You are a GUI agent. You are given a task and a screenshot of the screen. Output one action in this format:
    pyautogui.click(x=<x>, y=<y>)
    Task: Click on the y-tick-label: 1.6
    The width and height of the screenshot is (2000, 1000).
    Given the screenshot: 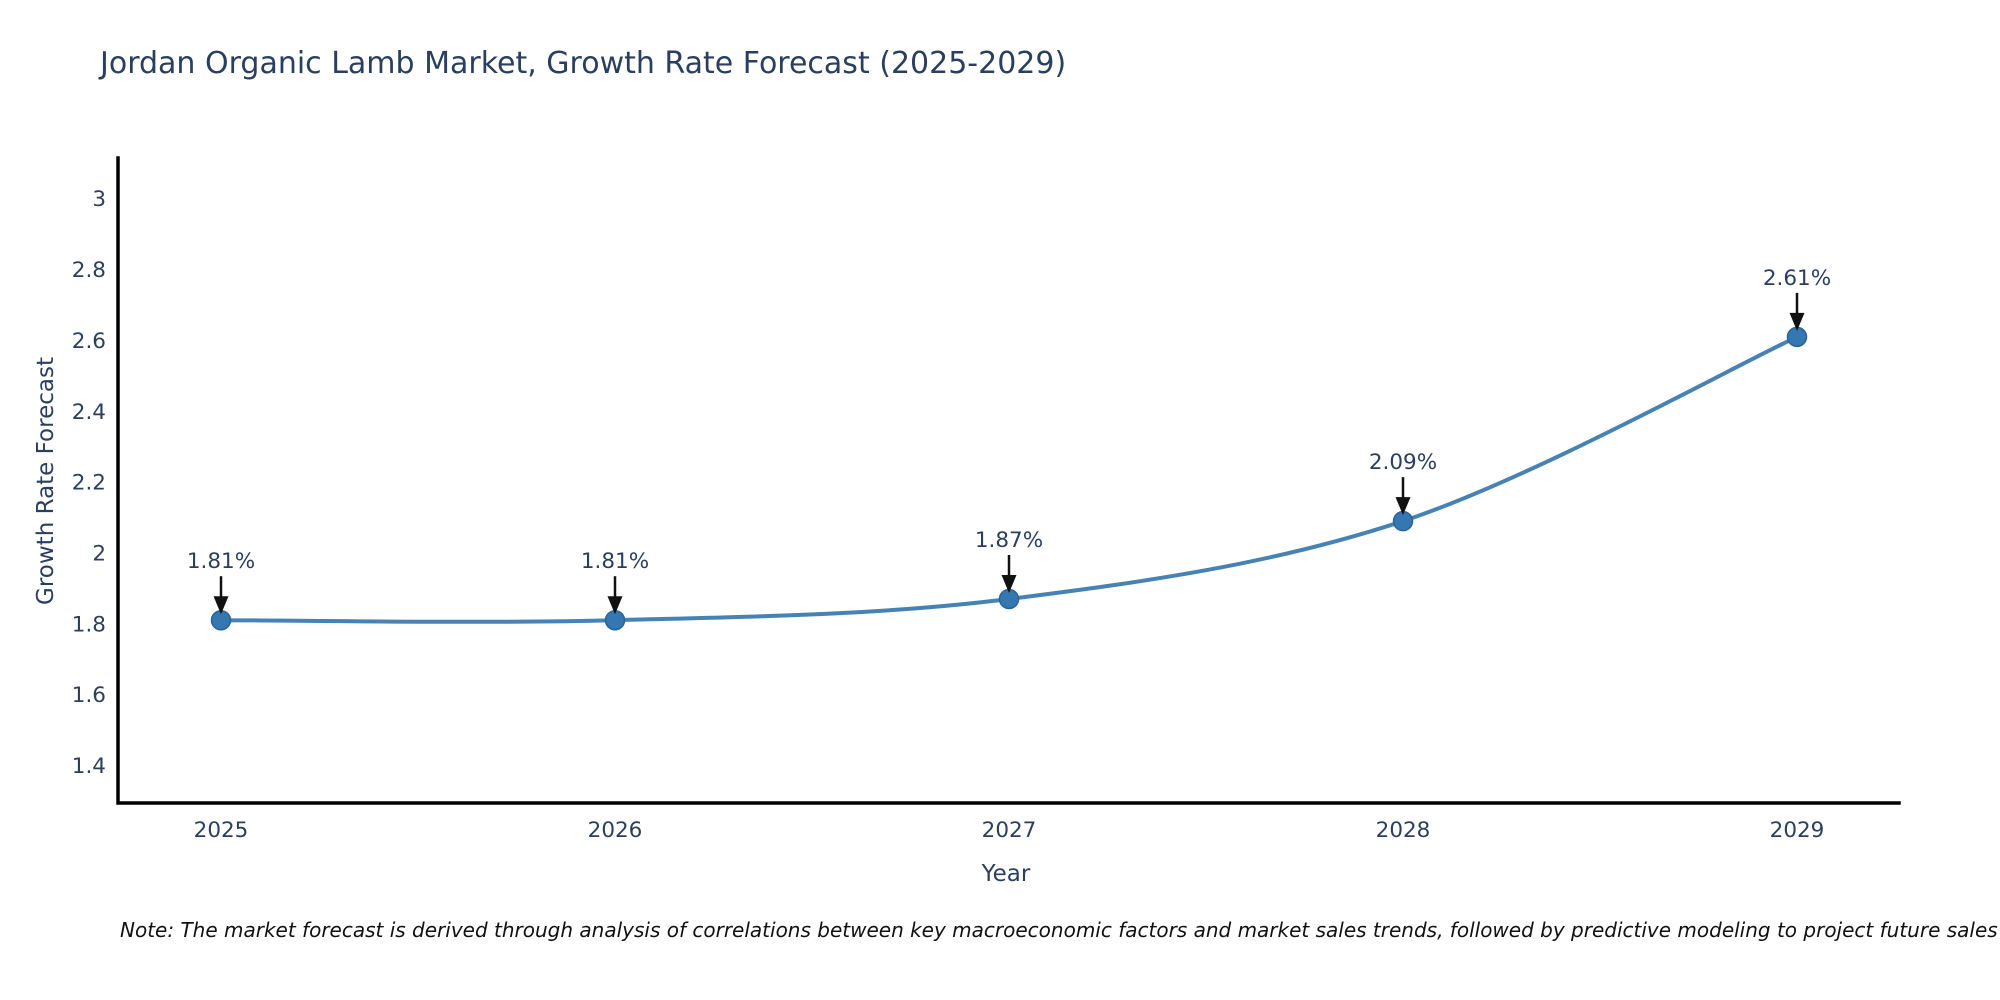 What is the action you would take?
    pyautogui.click(x=89, y=695)
    